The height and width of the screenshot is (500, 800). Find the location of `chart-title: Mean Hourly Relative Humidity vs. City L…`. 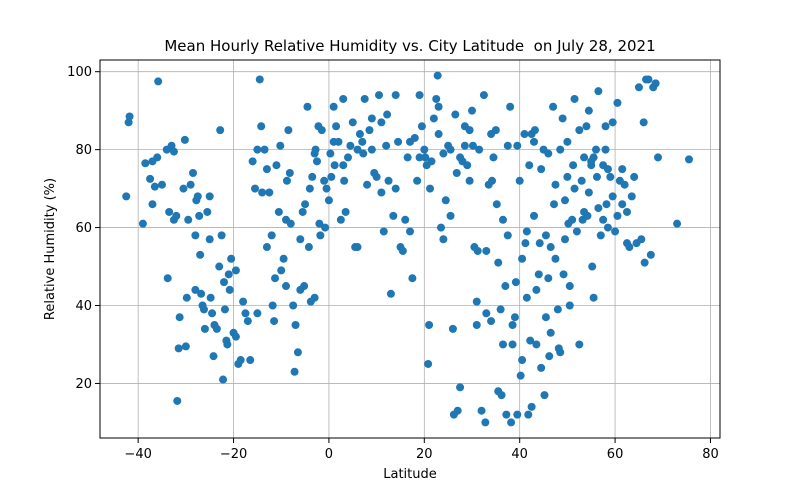

chart-title: Mean Hourly Relative Humidity vs. City L… is located at coordinates (409, 46).